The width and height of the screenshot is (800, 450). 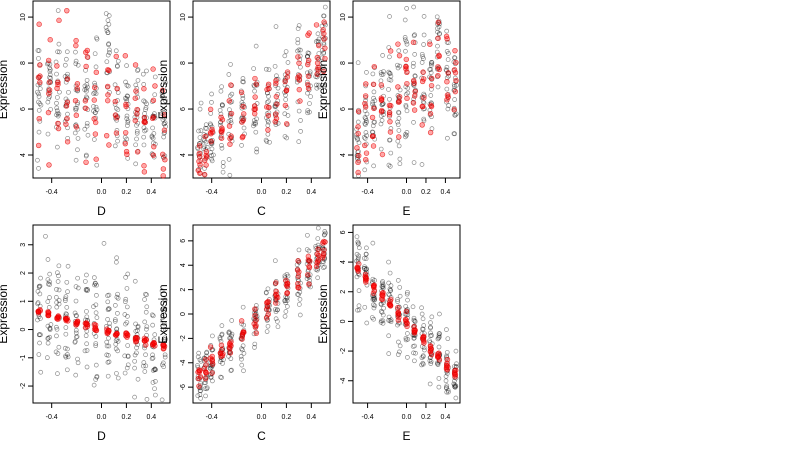 What do you see at coordinates (343, 321) in the screenshot?
I see `y-tick-label: 0` at bounding box center [343, 321].